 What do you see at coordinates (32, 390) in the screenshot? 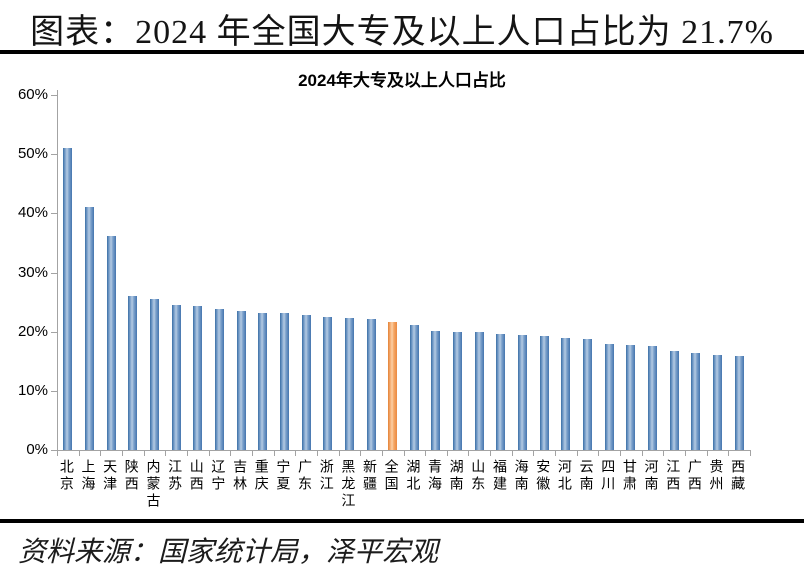
I see `y-tick-label: 10%` at bounding box center [32, 390].